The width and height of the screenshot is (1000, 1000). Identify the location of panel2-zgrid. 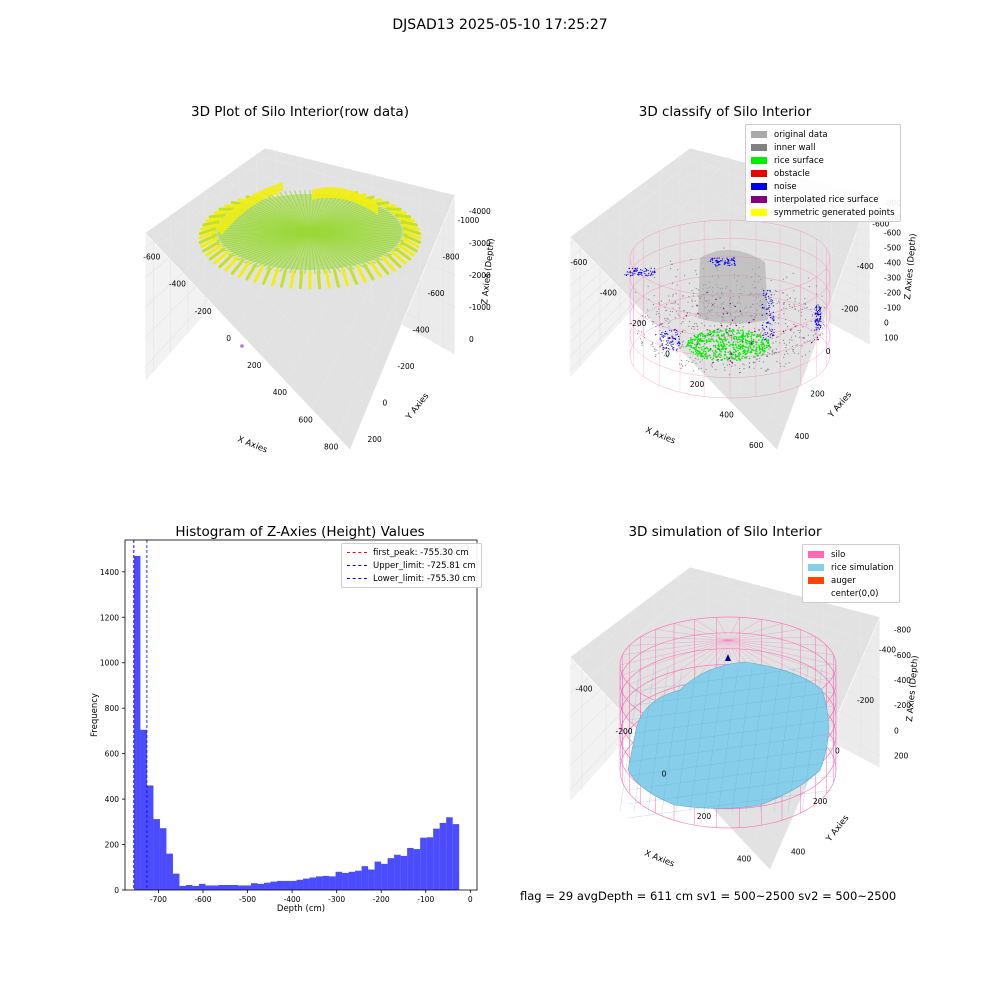
(720, 270).